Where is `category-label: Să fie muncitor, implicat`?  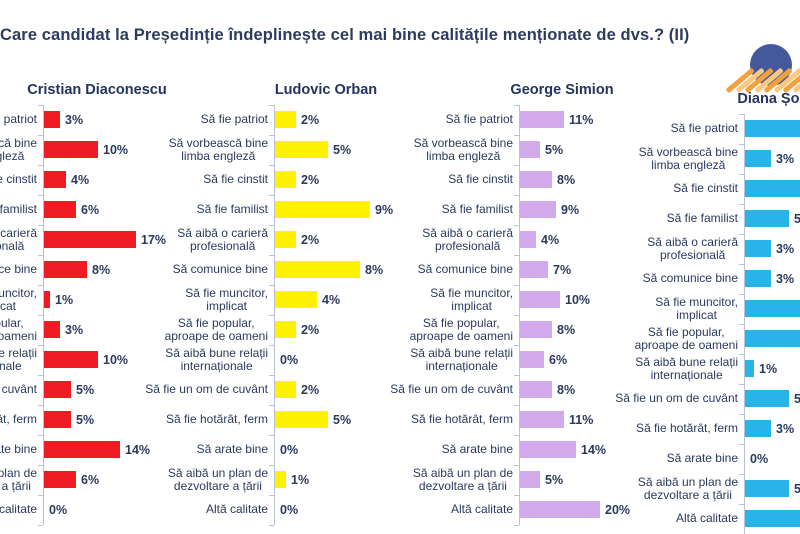 category-label: Să fie muncitor, implicat is located at coordinates (226, 299).